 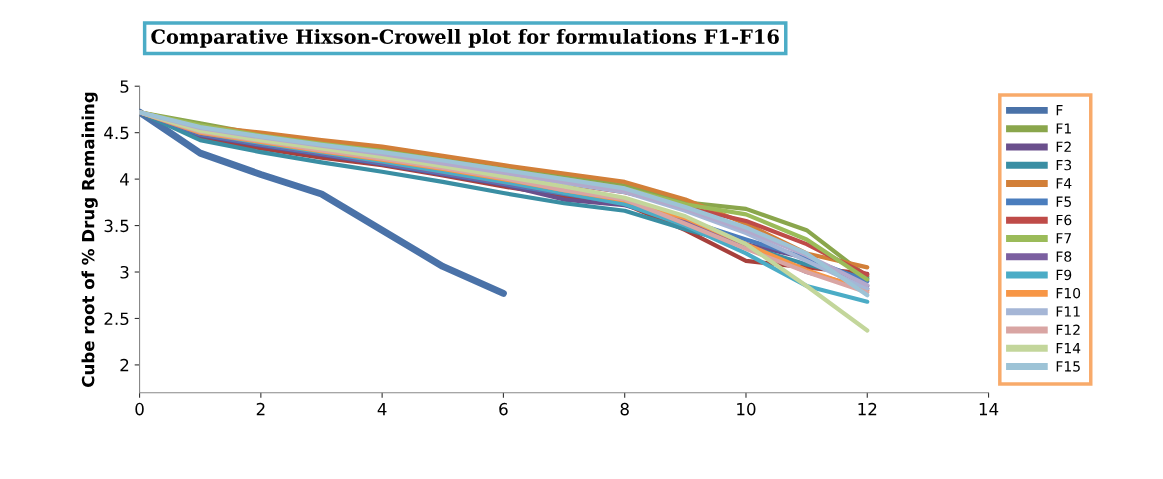 What do you see at coordinates (1063, 201) in the screenshot?
I see `legend-label: F5` at bounding box center [1063, 201].